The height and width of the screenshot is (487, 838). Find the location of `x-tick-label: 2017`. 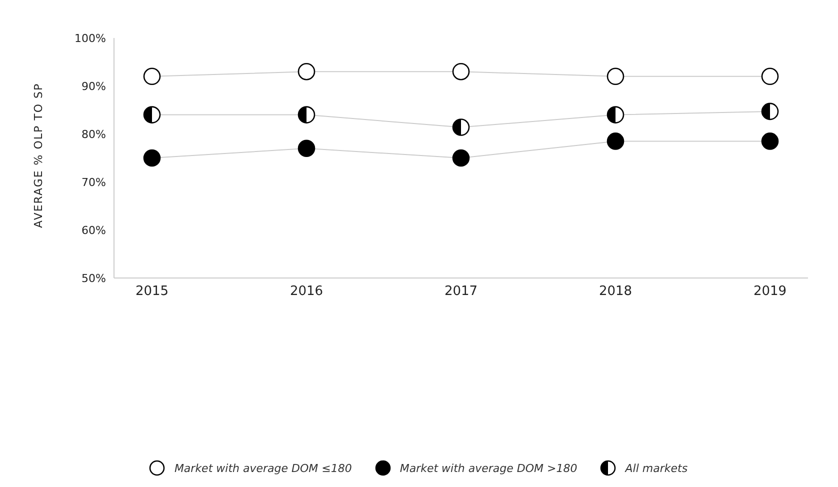

x-tick-label: 2017 is located at coordinates (461, 292).